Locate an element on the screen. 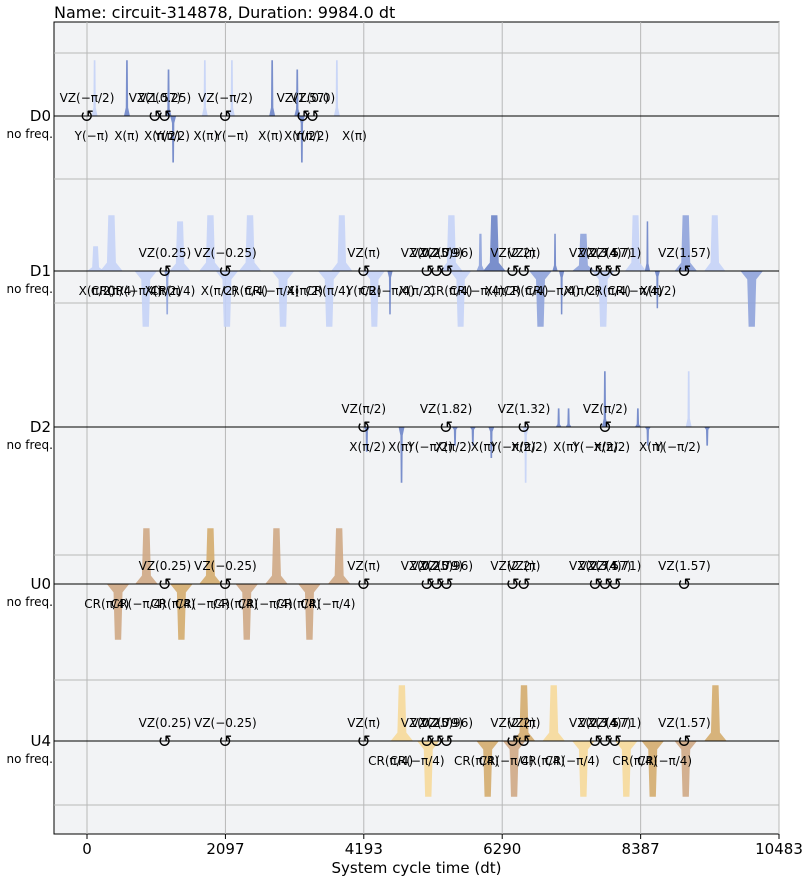 The width and height of the screenshot is (810, 883). x-tick-label: 0 is located at coordinates (87, 849).